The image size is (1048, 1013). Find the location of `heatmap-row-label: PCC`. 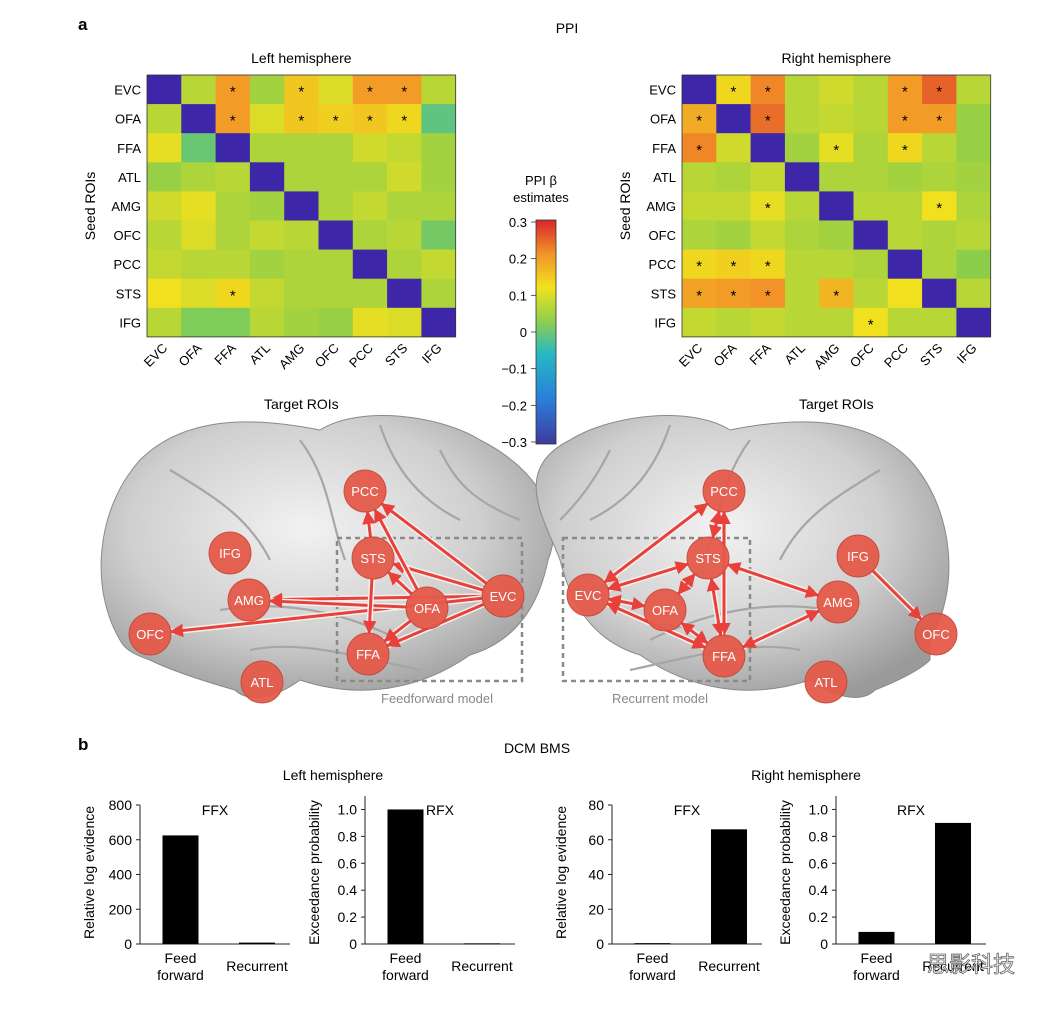

heatmap-row-label: PCC is located at coordinates (127, 264).